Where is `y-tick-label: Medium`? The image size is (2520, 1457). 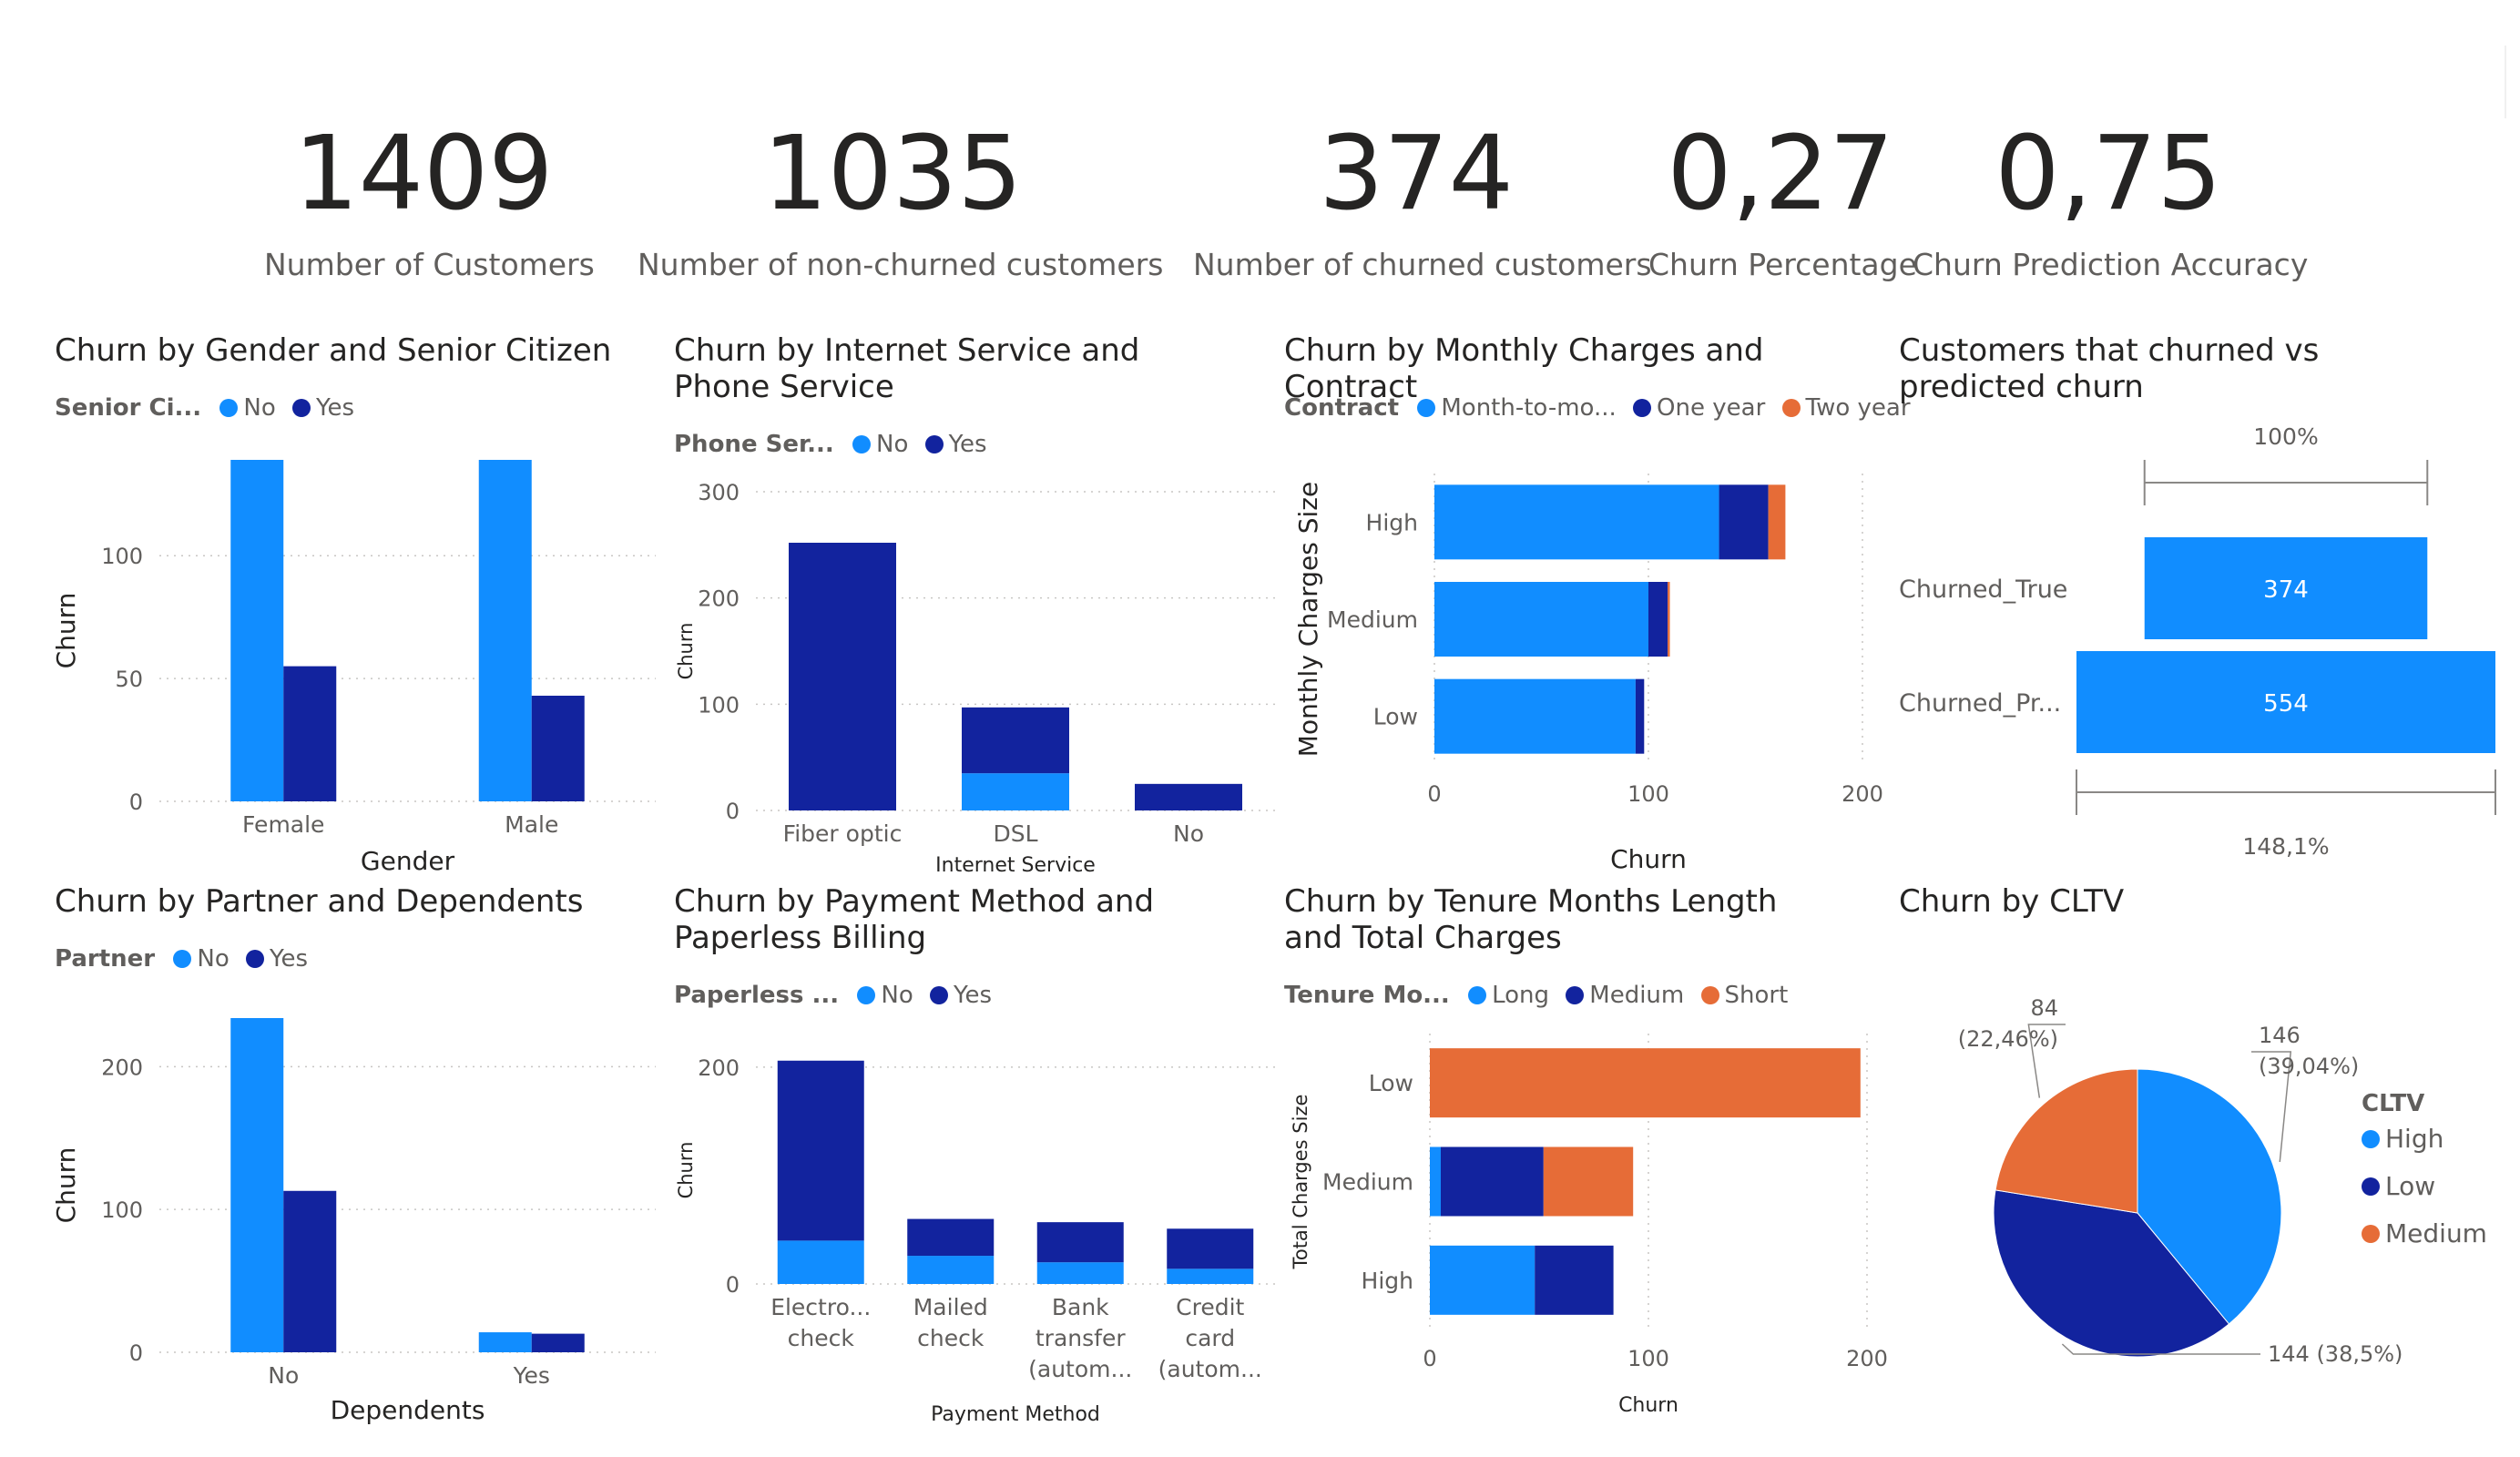
y-tick-label: Medium is located at coordinates (1367, 1183).